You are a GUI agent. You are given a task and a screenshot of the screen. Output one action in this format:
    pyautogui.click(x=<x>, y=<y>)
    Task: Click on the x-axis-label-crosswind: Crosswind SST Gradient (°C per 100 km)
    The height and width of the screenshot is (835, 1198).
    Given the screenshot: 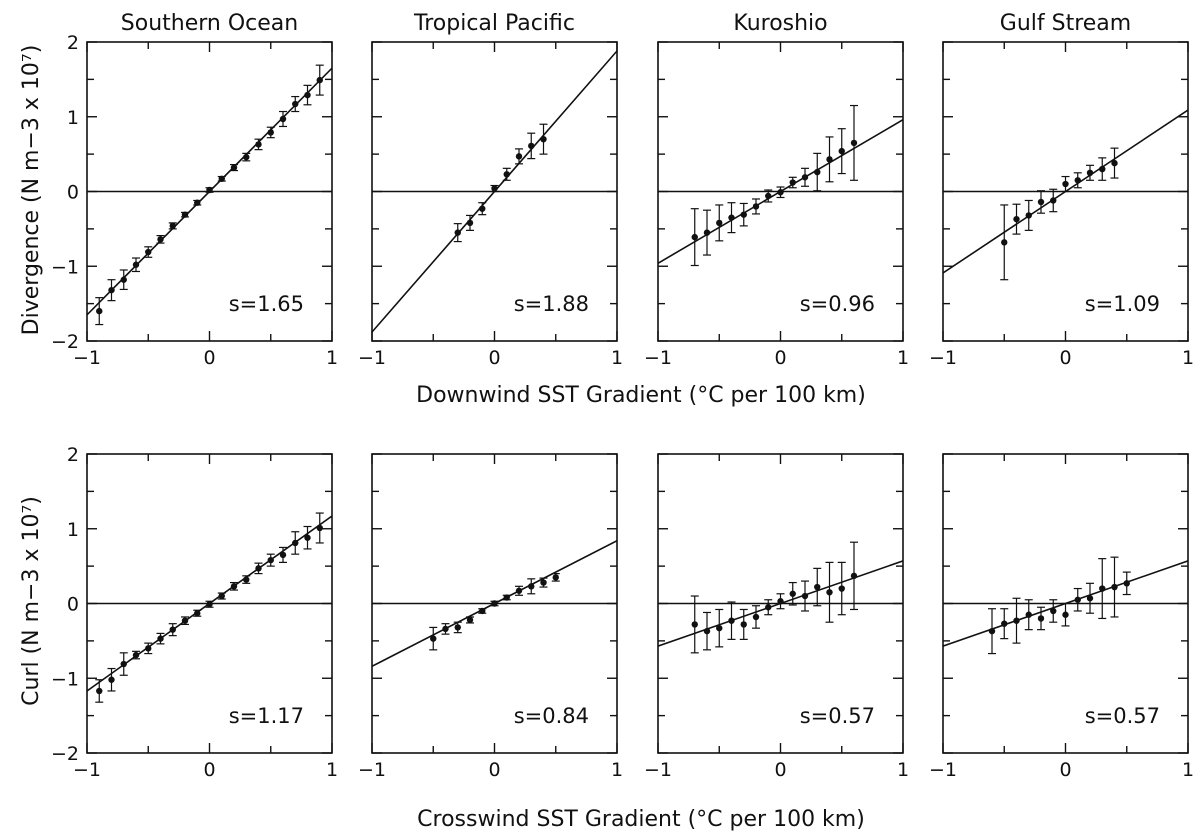 What is the action you would take?
    pyautogui.click(x=641, y=819)
    